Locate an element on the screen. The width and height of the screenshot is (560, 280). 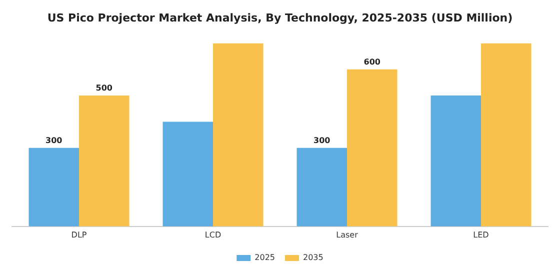
chart-title: US Pico Projector Market Analysis, By Technology, 2025-2035 (USD Million) is located at coordinates (280, 17).